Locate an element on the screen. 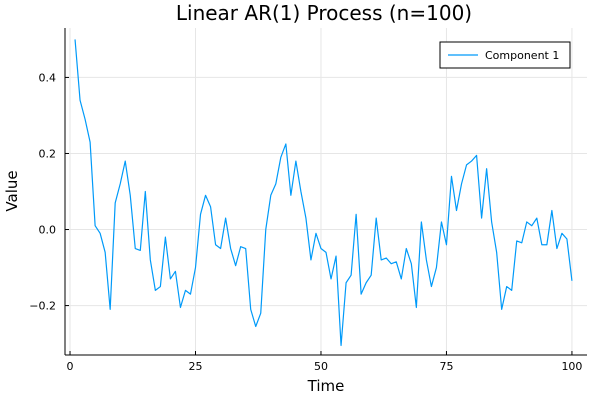 The height and width of the screenshot is (400, 600). x-tick-label: 50 is located at coordinates (321, 366).